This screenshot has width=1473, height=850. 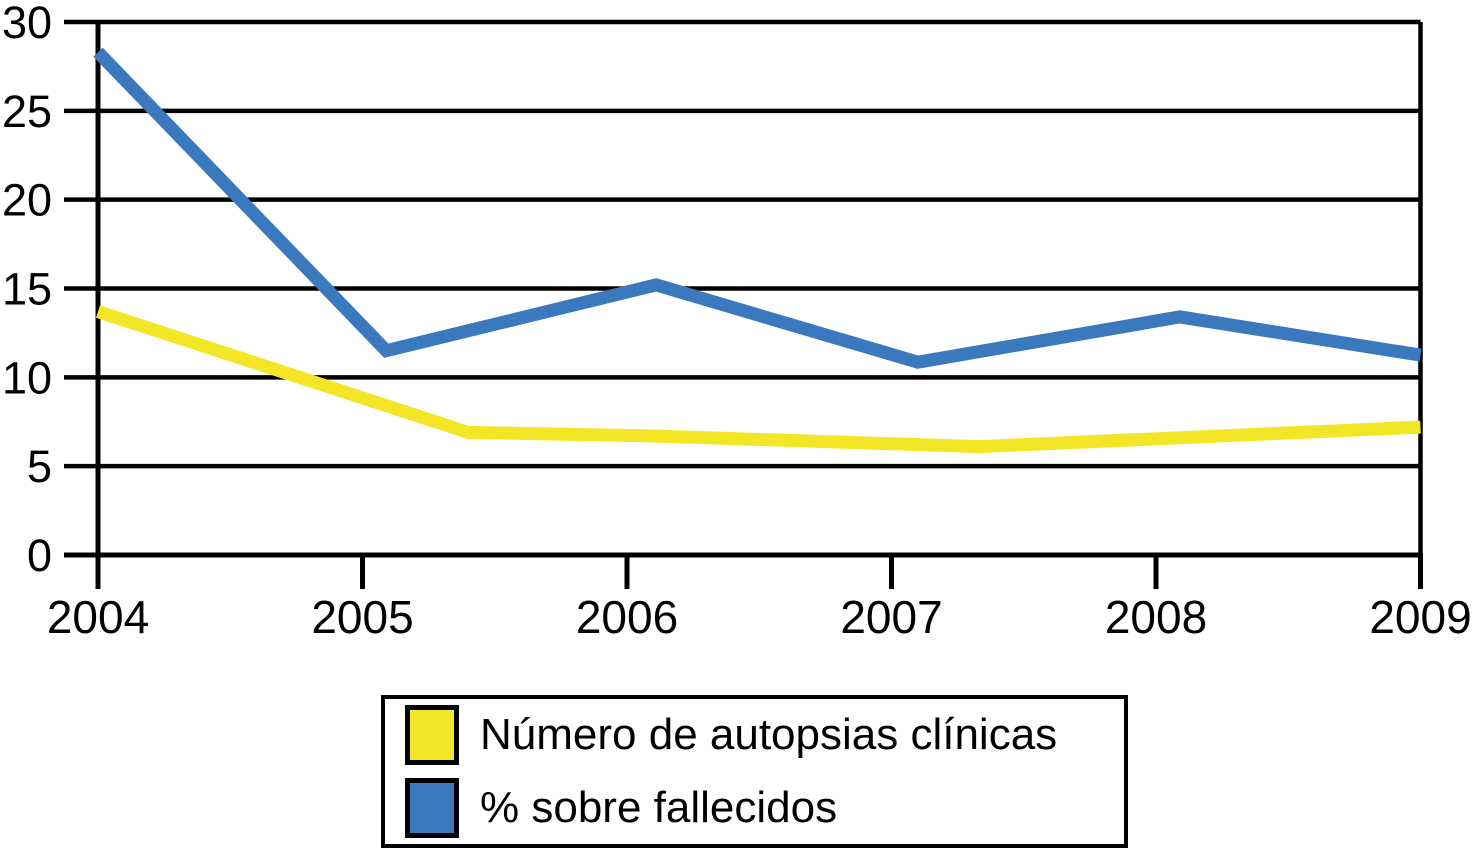 I want to click on y-tick-label-15: 15, so click(x=27, y=288).